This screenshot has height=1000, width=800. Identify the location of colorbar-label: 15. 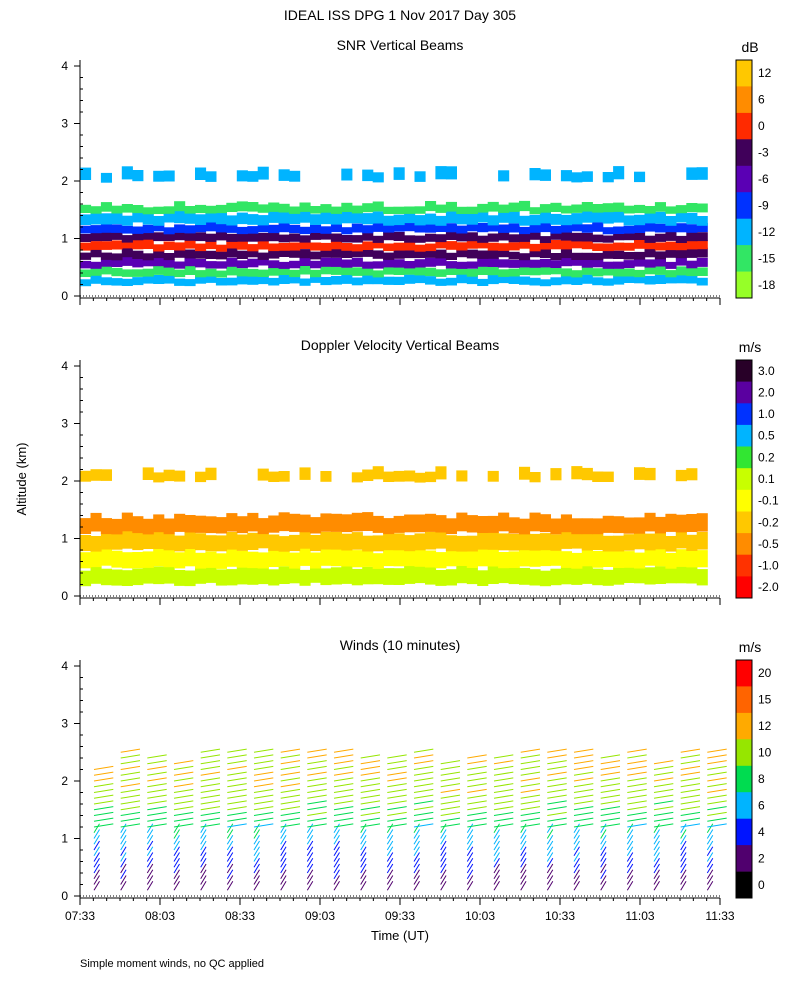
(765, 700).